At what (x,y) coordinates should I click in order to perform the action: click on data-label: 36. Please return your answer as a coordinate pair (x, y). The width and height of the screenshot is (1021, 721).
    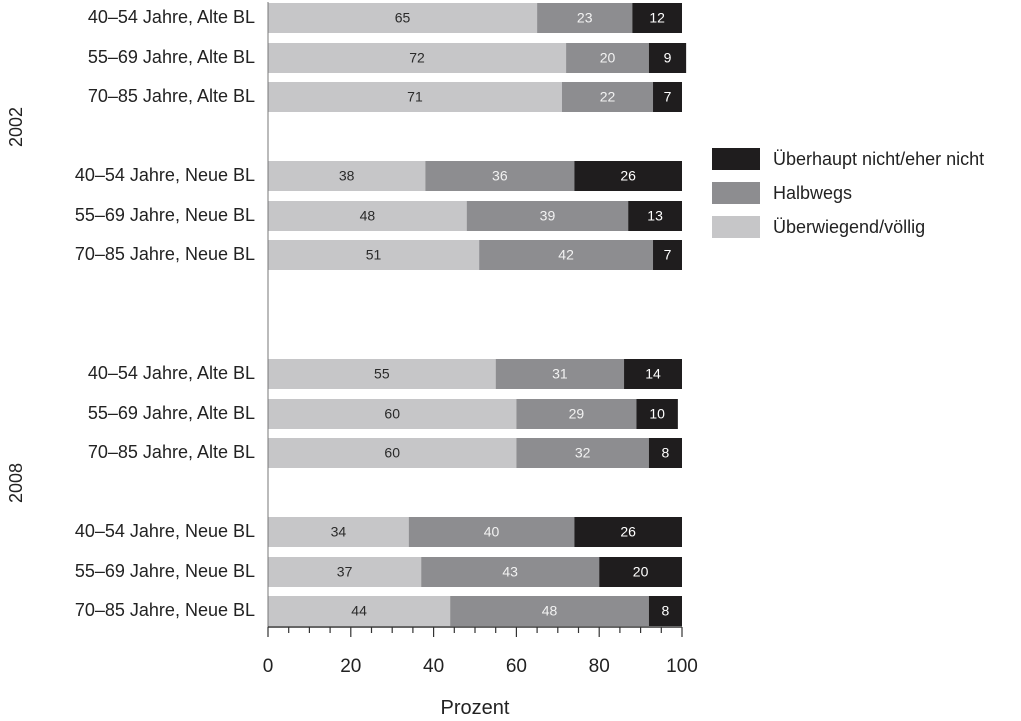
    Looking at the image, I should click on (500, 176).